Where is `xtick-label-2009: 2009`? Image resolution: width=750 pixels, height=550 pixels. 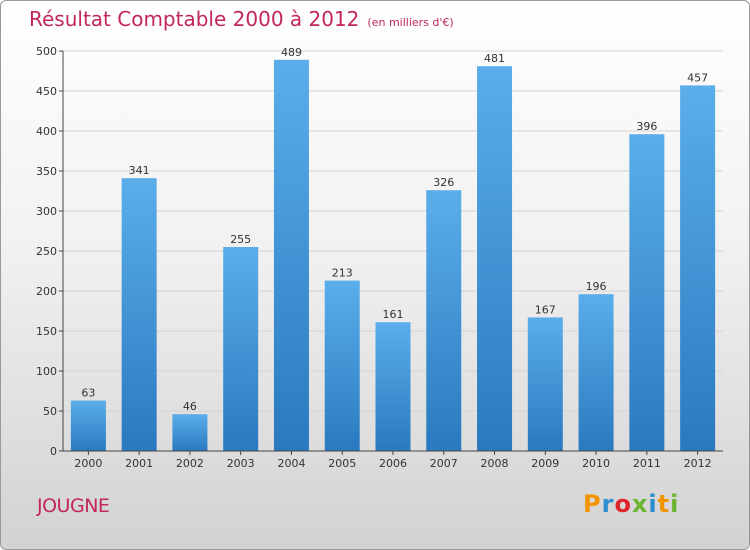
xtick-label-2009: 2009 is located at coordinates (545, 463).